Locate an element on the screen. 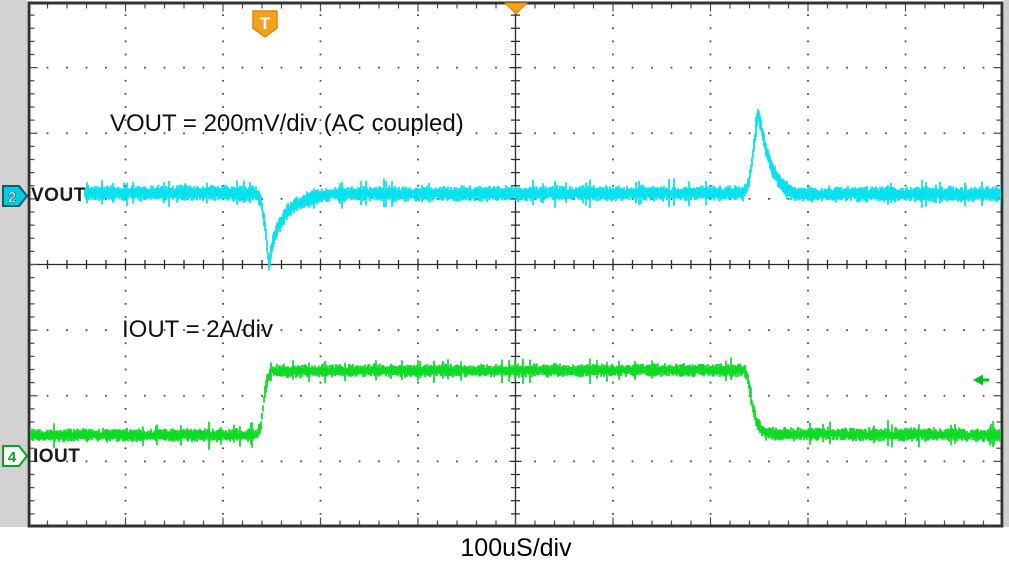  channel-4-badge-shape is located at coordinates (15, 456).